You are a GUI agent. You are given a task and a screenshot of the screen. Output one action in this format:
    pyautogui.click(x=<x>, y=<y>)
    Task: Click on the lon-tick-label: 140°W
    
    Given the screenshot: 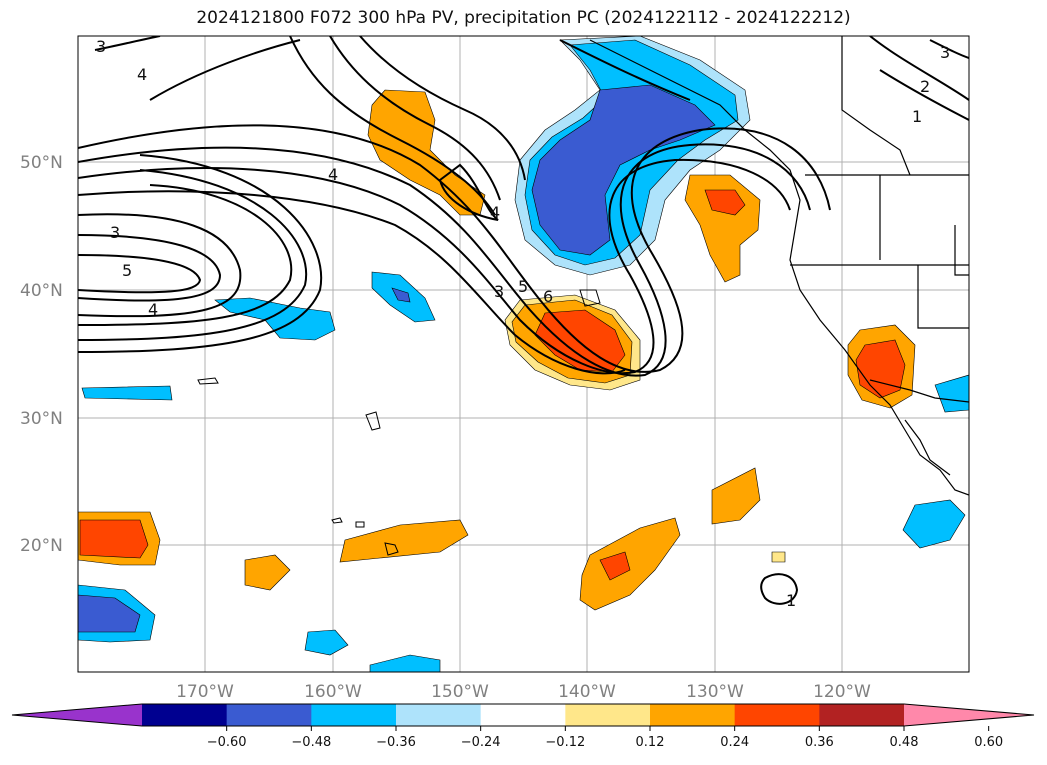 What is the action you would take?
    pyautogui.click(x=587, y=692)
    